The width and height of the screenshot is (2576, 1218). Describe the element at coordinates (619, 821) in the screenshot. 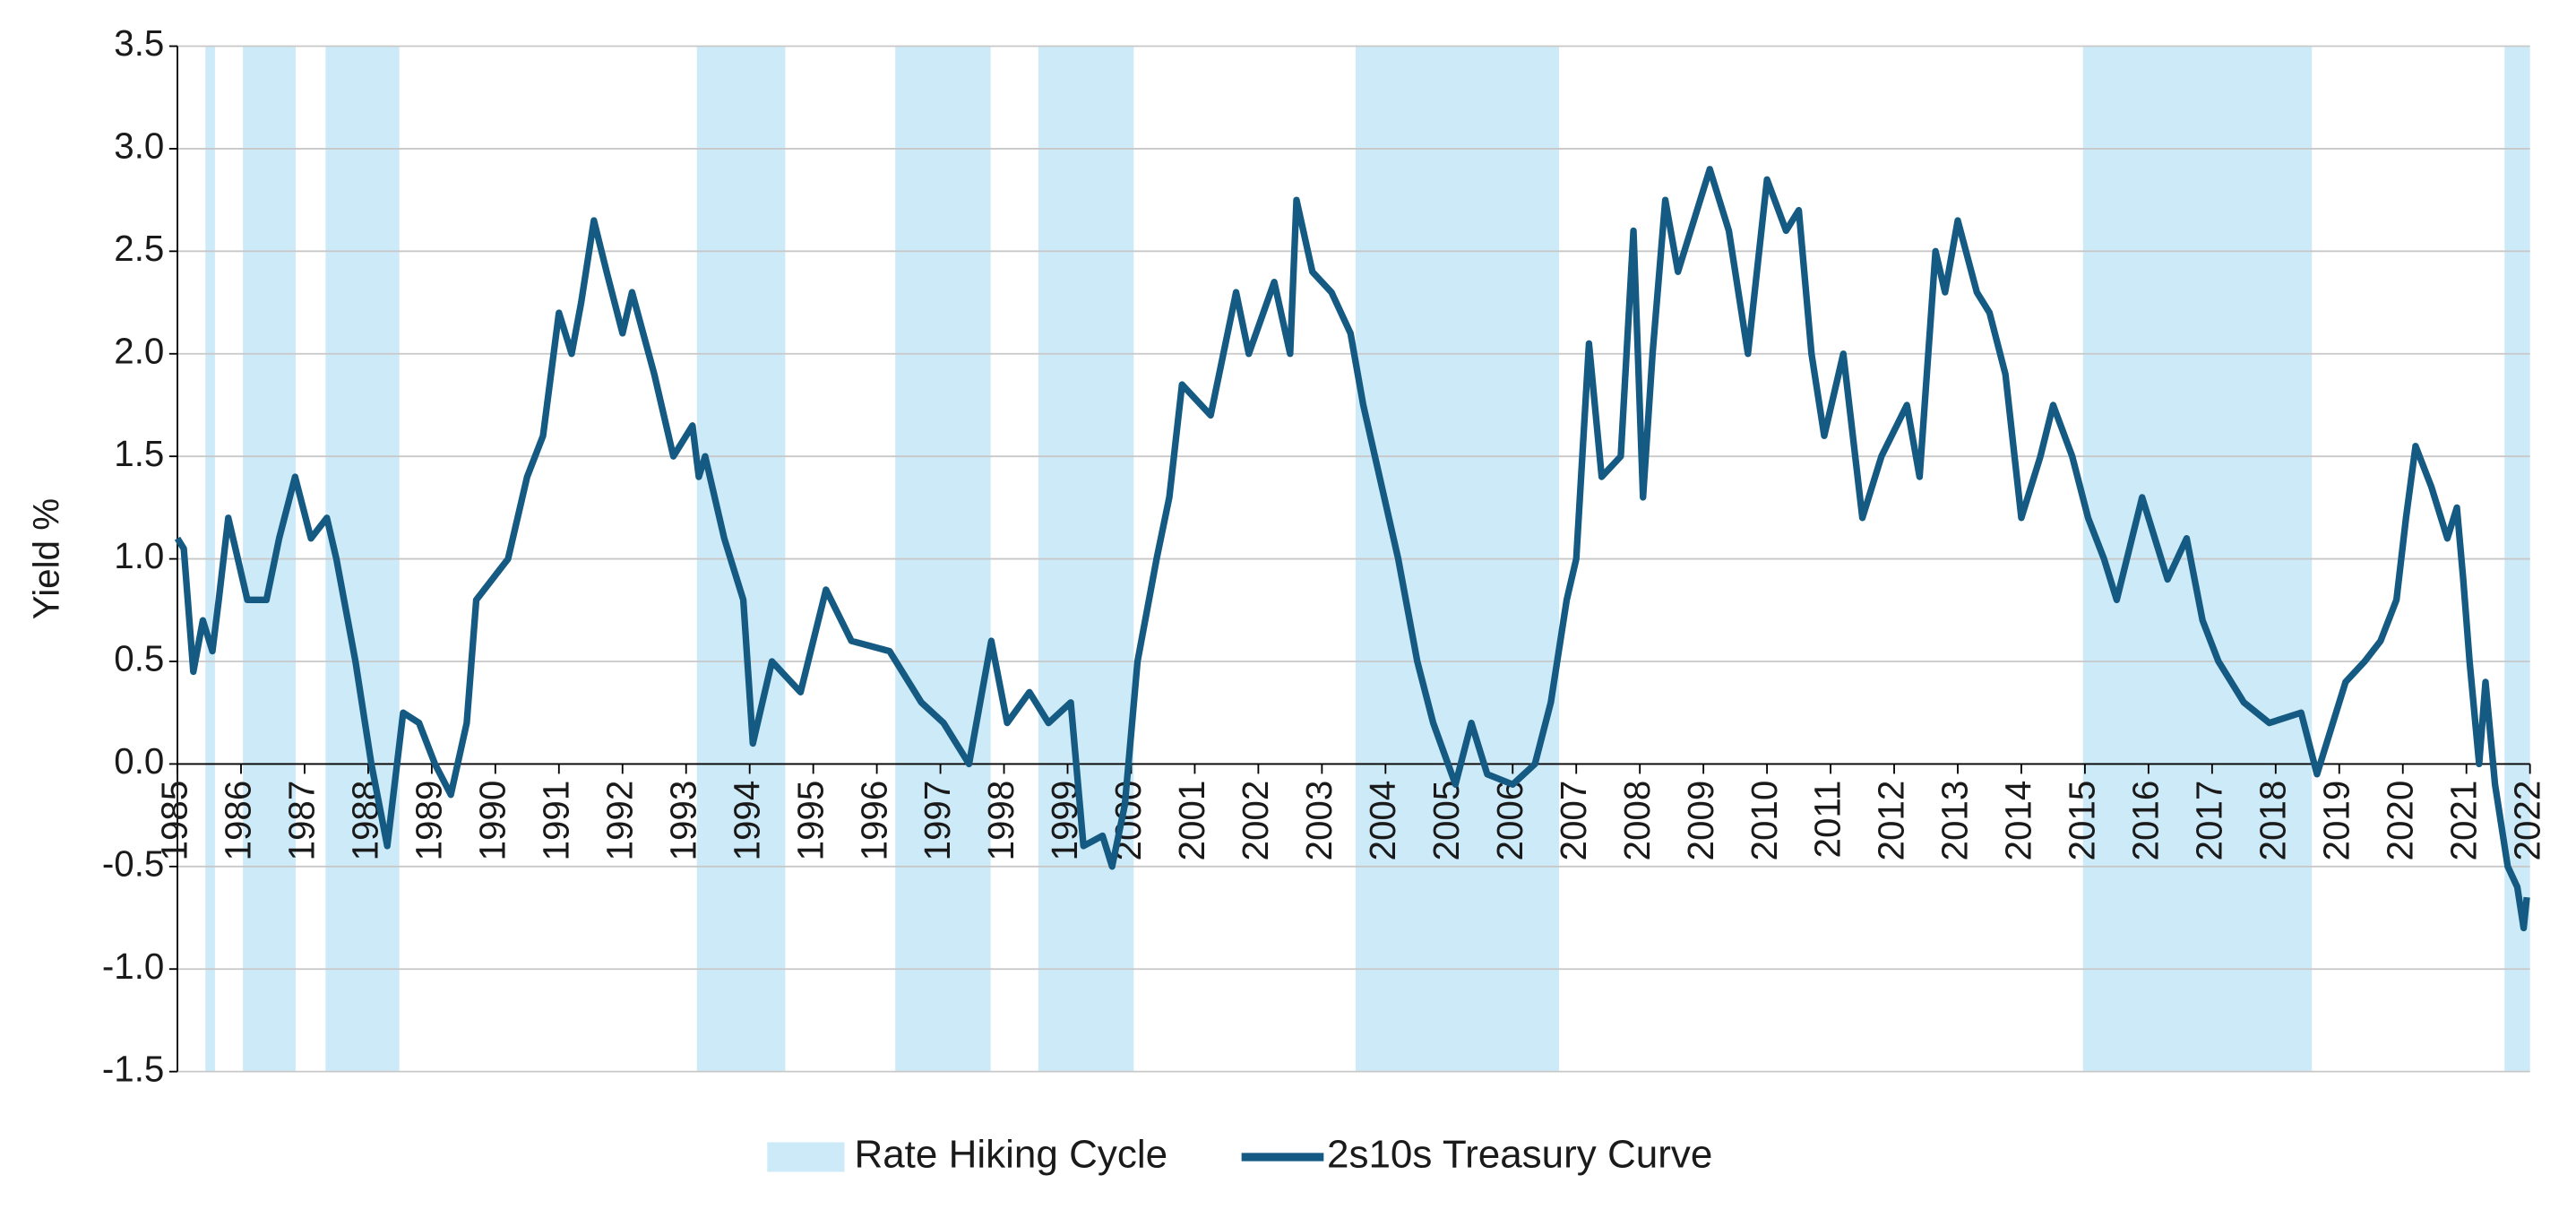

I see `x-tick-label: 1992` at that location.